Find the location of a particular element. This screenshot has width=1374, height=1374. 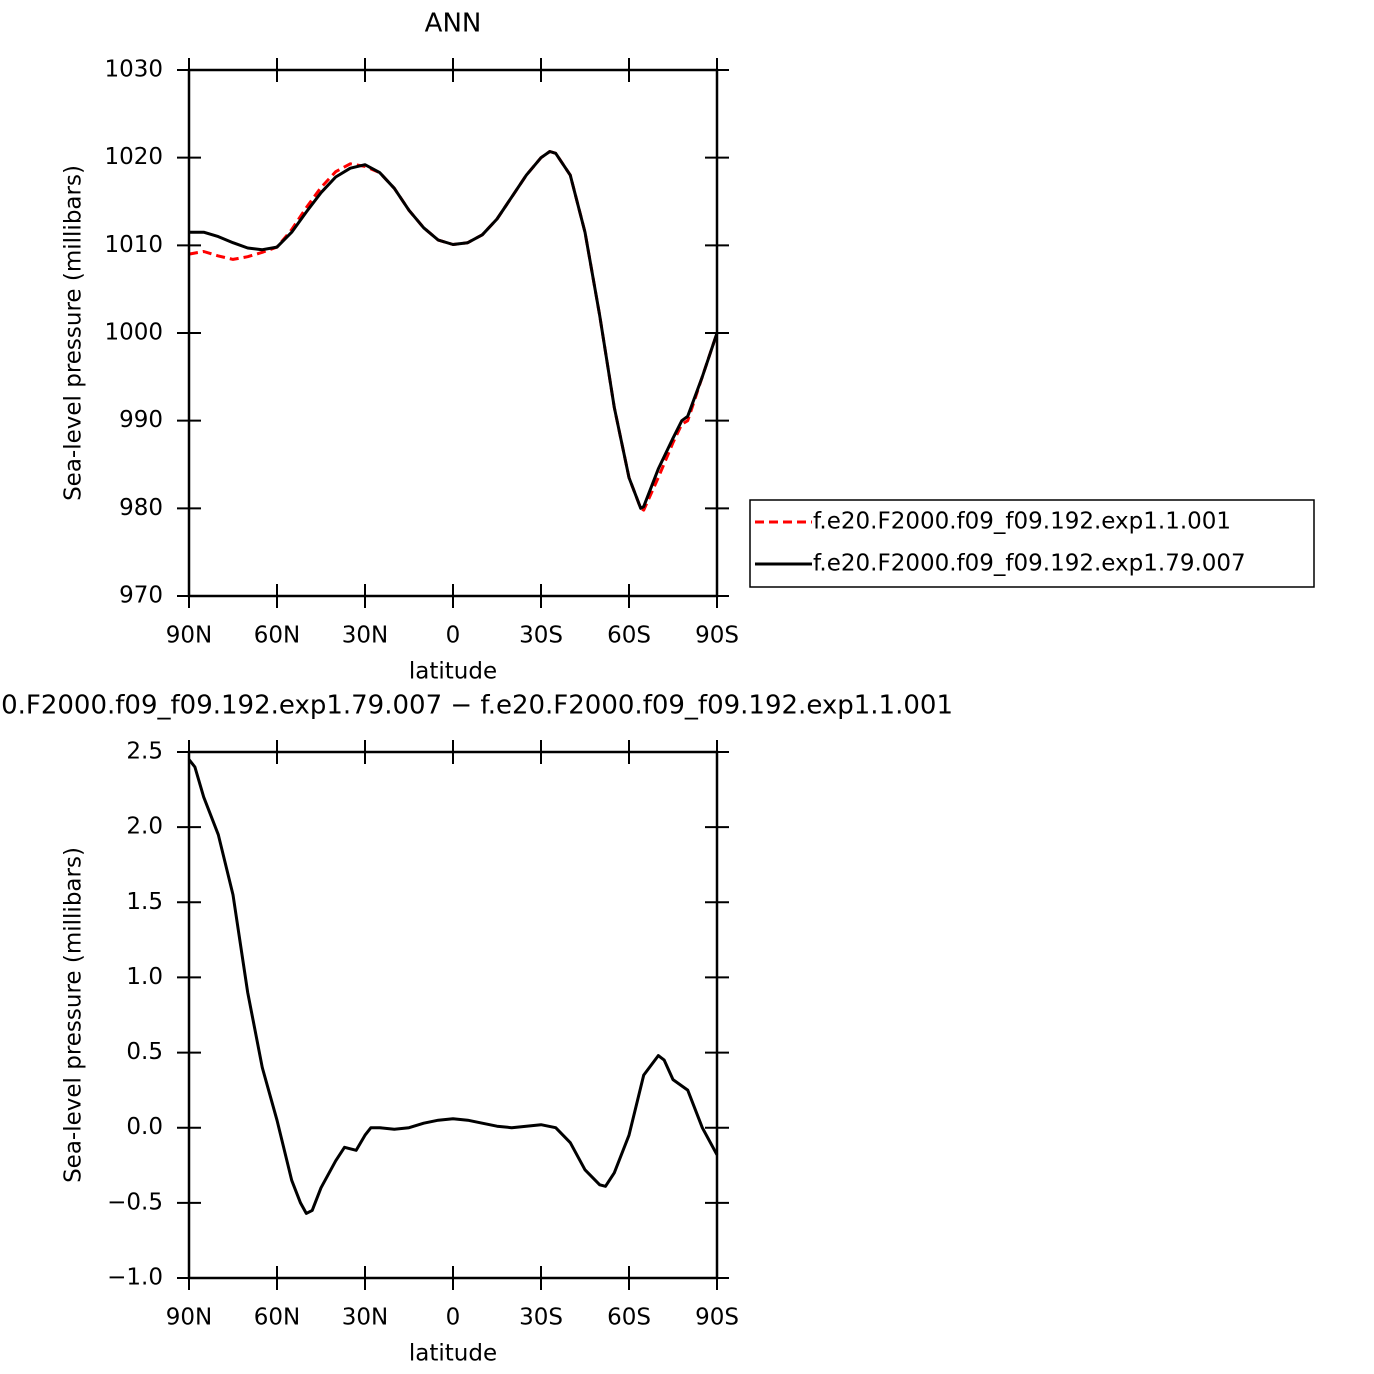

y-tick-label: 970 is located at coordinates (141, 596).